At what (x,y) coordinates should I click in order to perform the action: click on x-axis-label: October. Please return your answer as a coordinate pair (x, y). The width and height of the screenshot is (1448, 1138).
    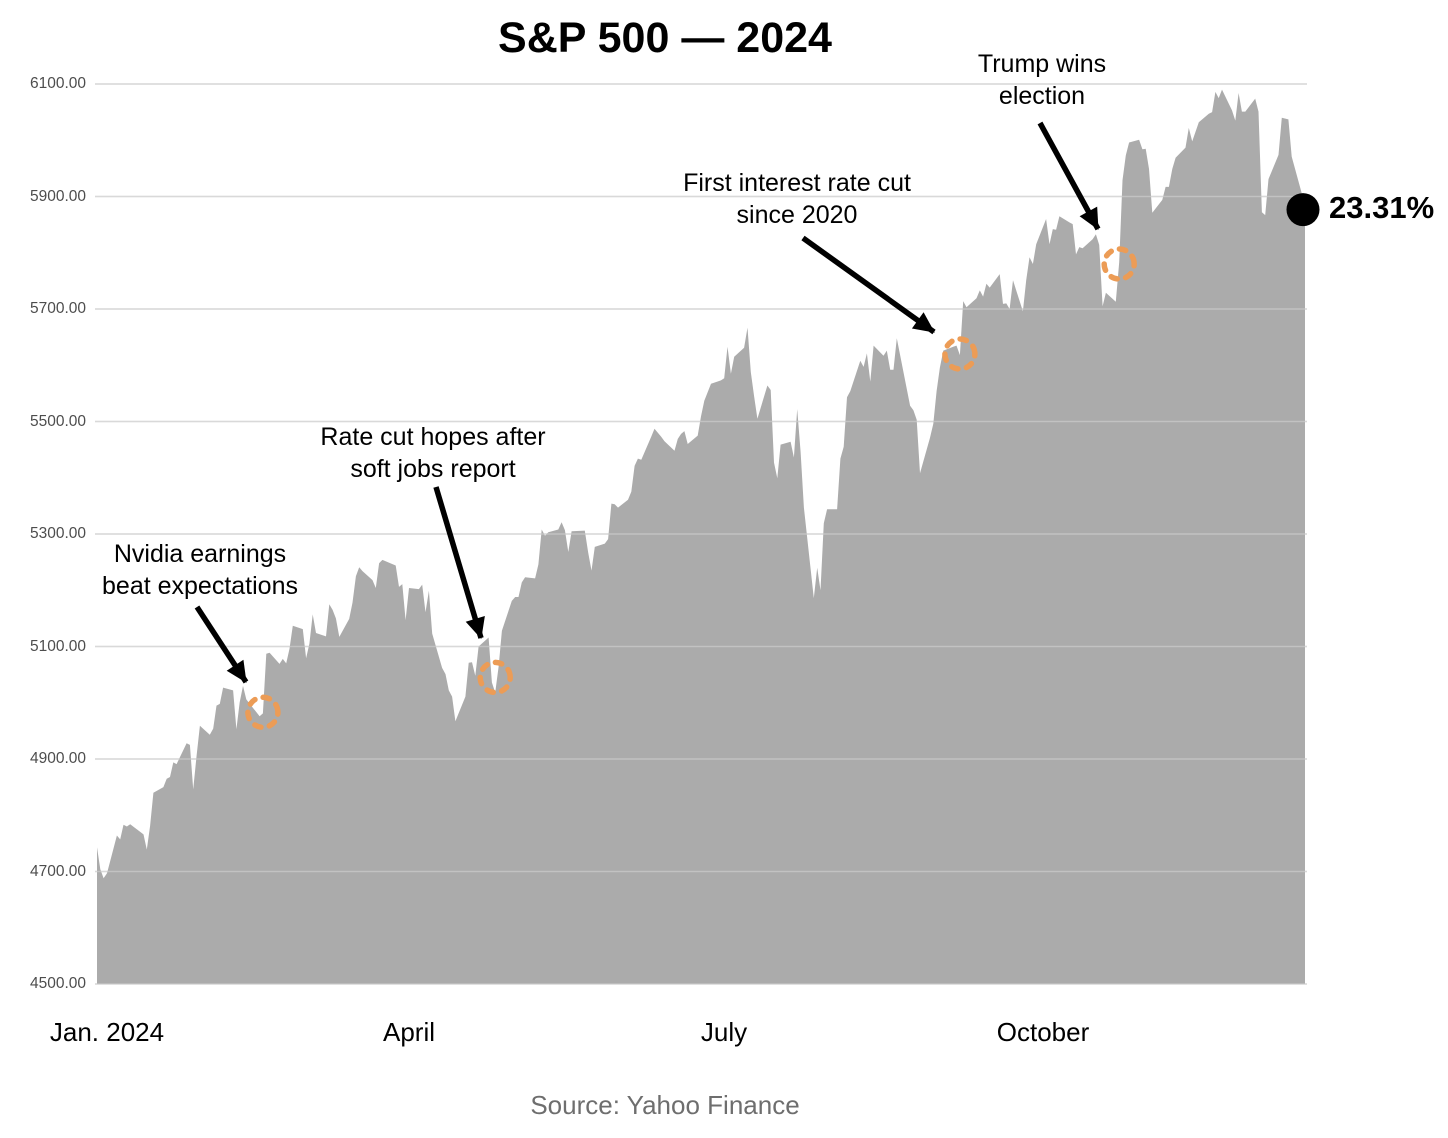
    Looking at the image, I should click on (1043, 1032).